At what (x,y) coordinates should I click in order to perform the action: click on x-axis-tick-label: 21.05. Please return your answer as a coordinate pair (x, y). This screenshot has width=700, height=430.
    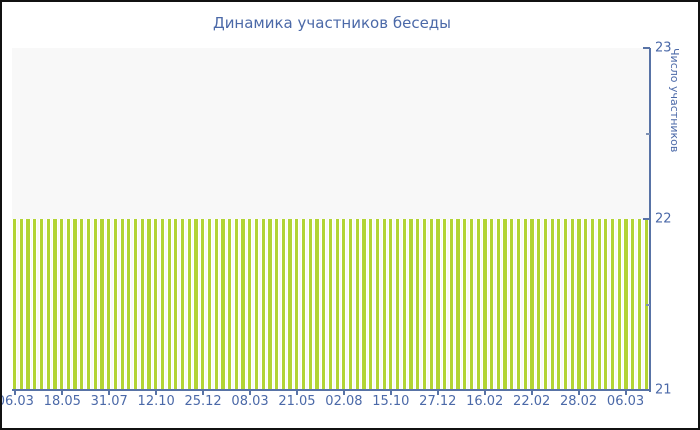
    Looking at the image, I should click on (297, 401).